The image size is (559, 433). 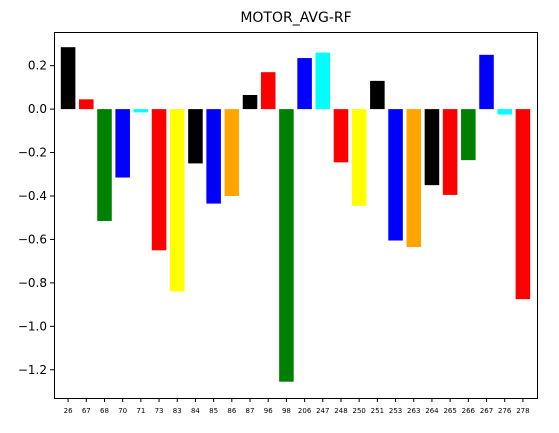 I want to click on x-tick-label: 264, so click(x=432, y=411).